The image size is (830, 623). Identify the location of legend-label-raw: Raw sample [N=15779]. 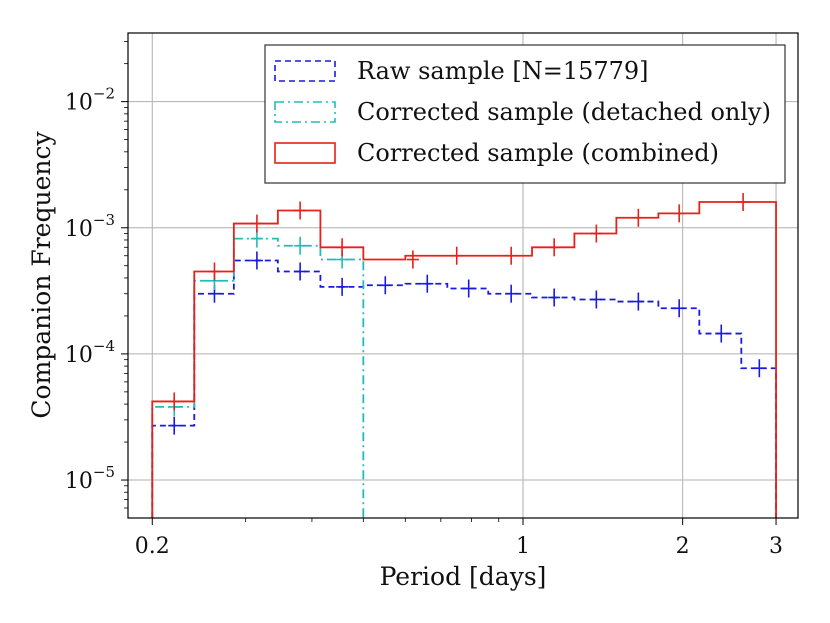
(503, 71).